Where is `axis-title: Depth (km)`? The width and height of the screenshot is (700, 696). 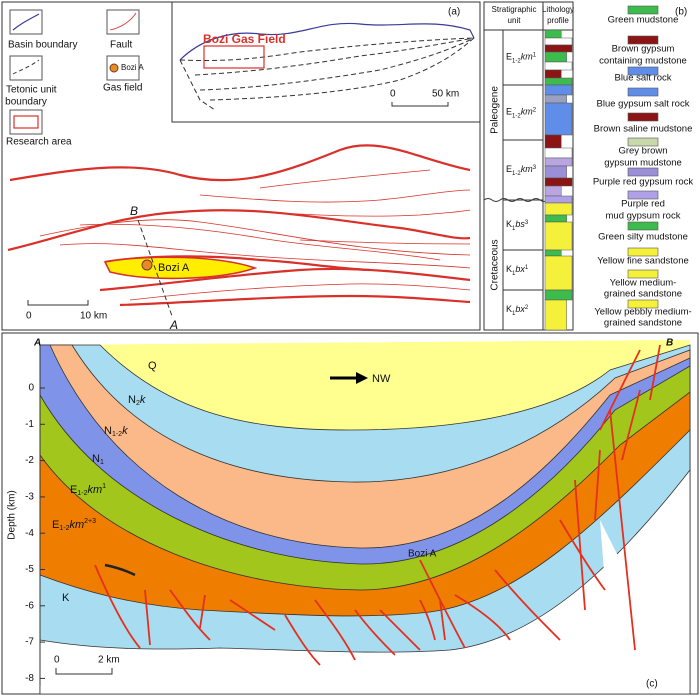
axis-title: Depth (km) is located at coordinates (12, 514).